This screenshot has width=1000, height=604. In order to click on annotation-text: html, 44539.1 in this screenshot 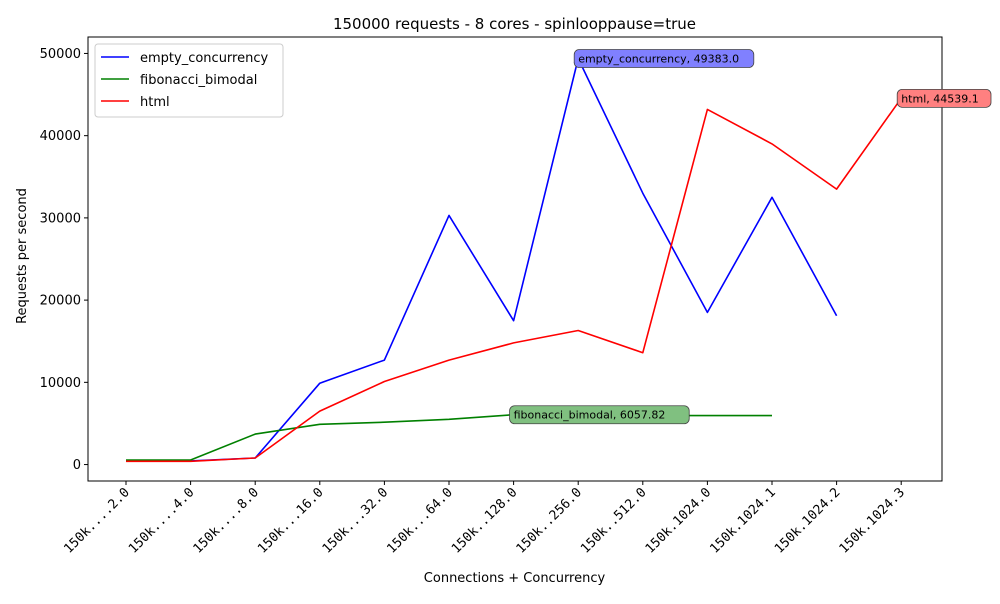, I will do `click(940, 98)`.